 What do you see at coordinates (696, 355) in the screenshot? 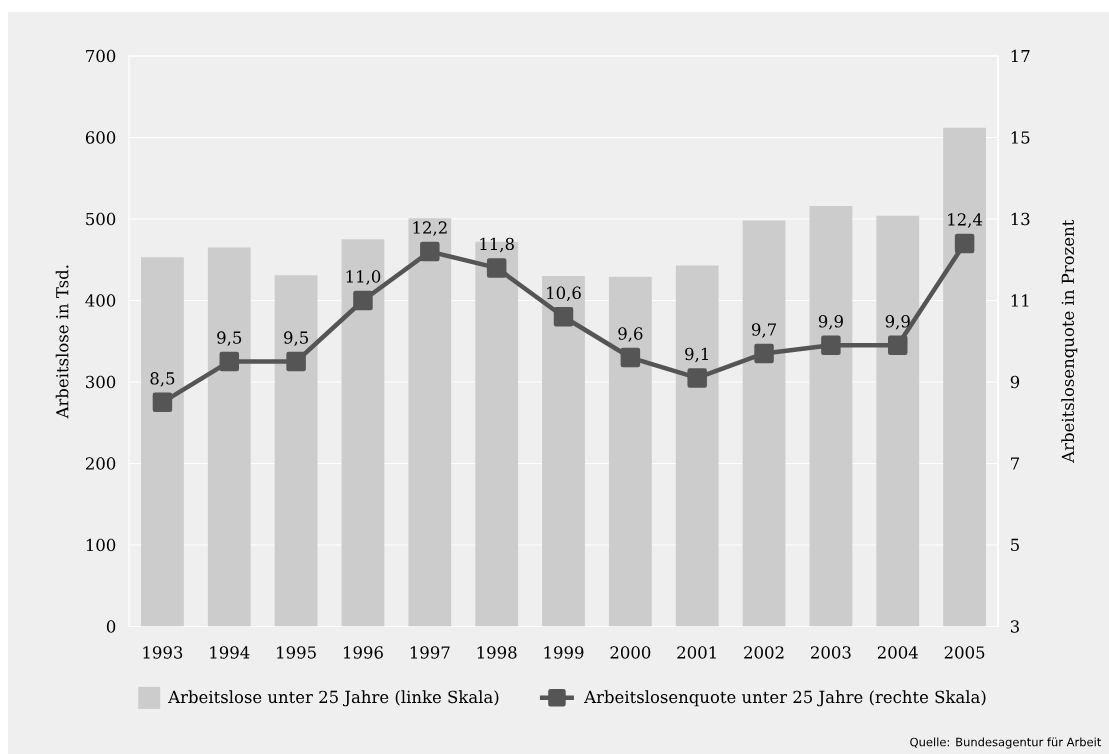
I see `data-label: 9,1` at bounding box center [696, 355].